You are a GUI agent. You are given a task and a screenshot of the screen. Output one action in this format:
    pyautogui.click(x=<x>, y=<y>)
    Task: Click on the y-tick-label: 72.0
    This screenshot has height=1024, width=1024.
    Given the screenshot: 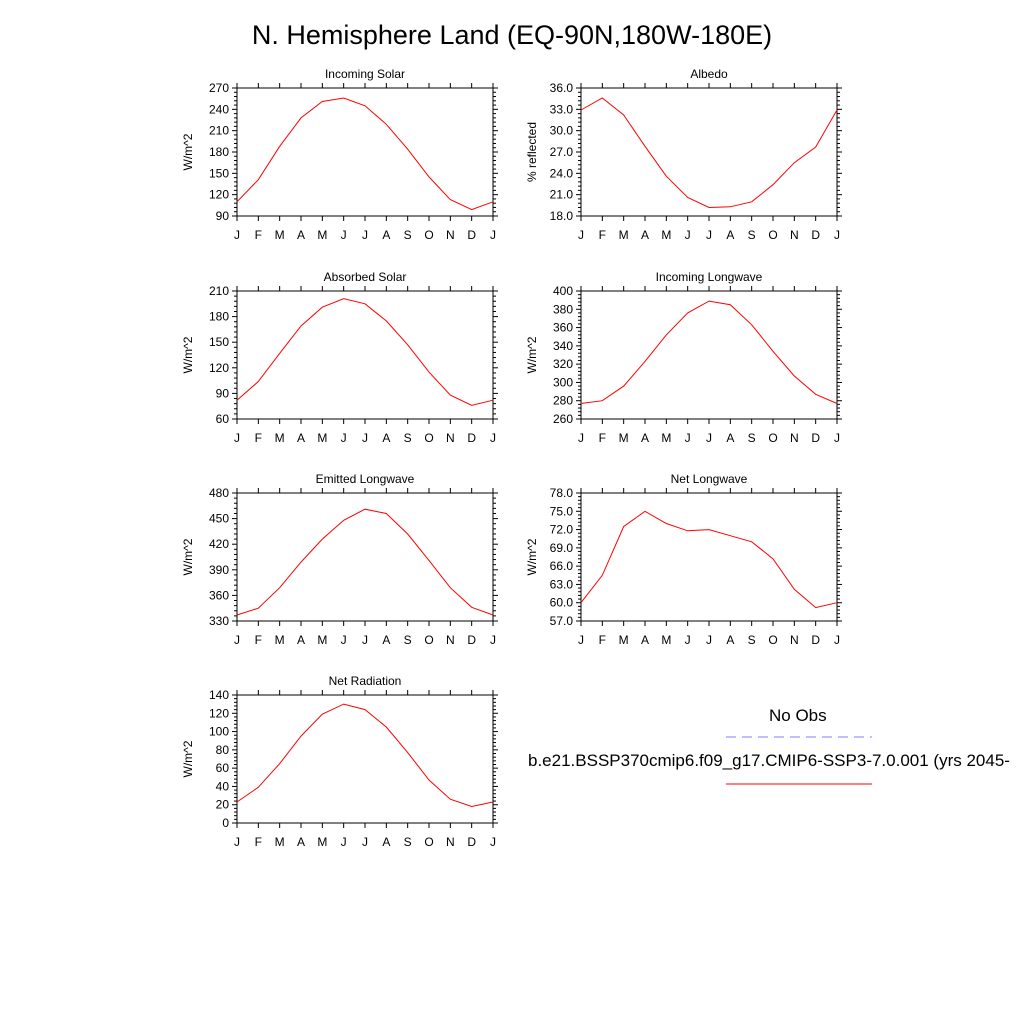 What is the action you would take?
    pyautogui.click(x=562, y=530)
    